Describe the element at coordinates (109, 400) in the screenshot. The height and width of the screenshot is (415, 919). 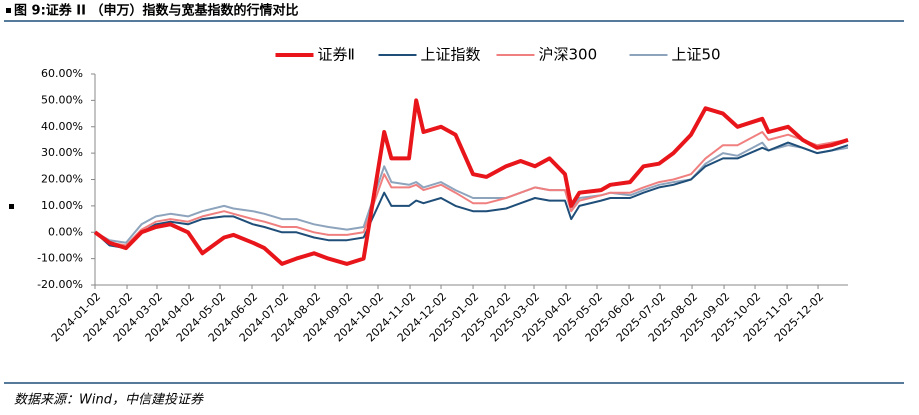
I see `source: 数据来源：Wind，中信建投证券` at that location.